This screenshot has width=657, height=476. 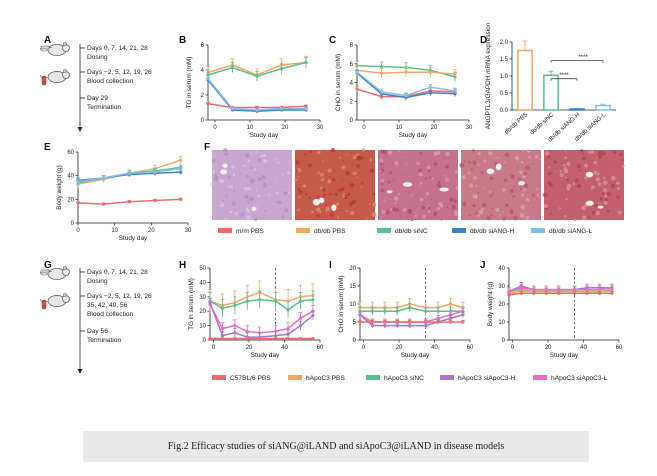 What do you see at coordinates (395, 378) in the screenshot?
I see `legend-item: hApoC3 siNC` at bounding box center [395, 378].